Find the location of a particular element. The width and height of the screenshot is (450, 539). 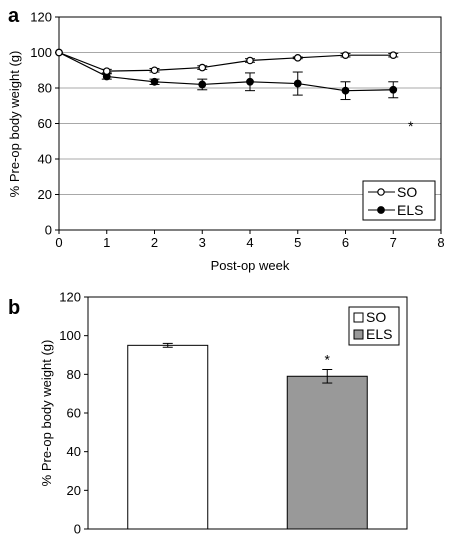

x-axis-label: Post-op week is located at coordinates (250, 265).